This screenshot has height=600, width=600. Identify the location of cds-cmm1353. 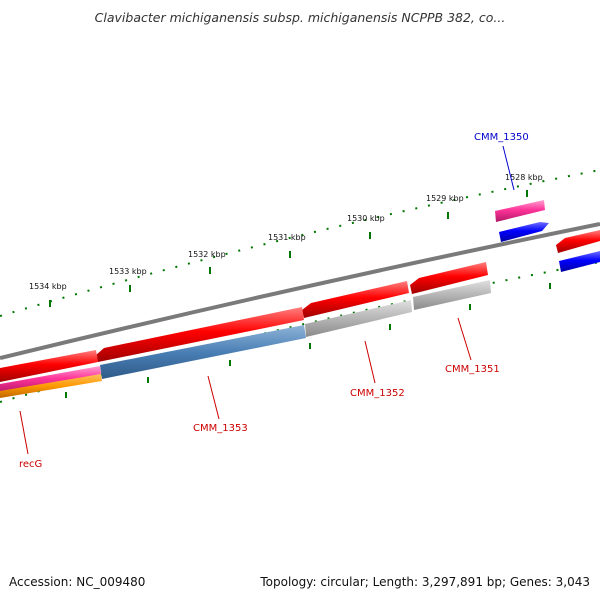
(200, 334).